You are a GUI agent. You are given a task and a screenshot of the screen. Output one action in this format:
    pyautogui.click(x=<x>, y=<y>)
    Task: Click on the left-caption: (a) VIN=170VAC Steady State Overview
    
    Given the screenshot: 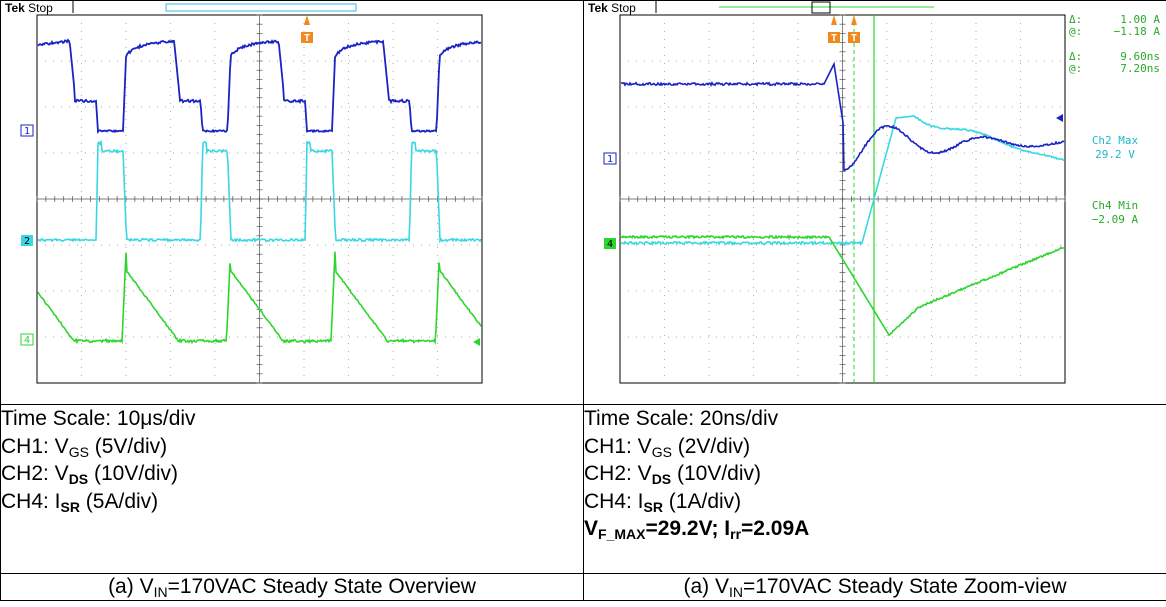 What is the action you would take?
    pyautogui.click(x=292, y=587)
    